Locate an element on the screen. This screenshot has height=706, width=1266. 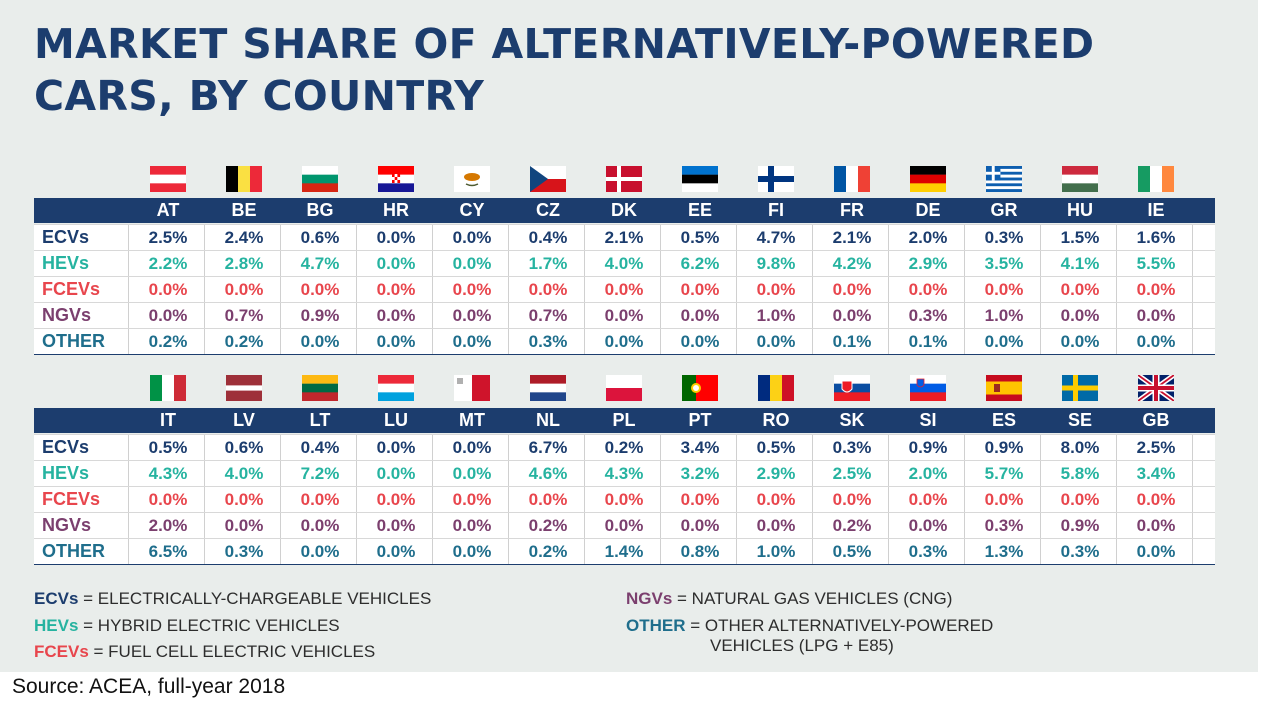
table-cell: 3.2% is located at coordinates (700, 473).